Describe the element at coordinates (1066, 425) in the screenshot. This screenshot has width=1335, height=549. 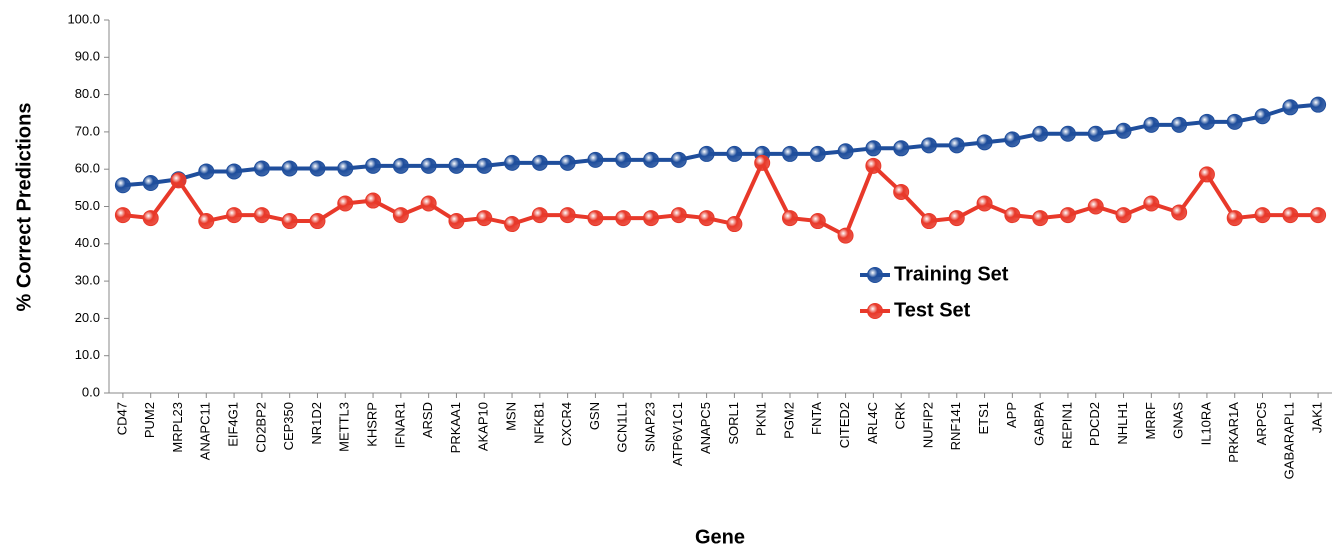
I see `x-tick-label: REPIN1` at that location.